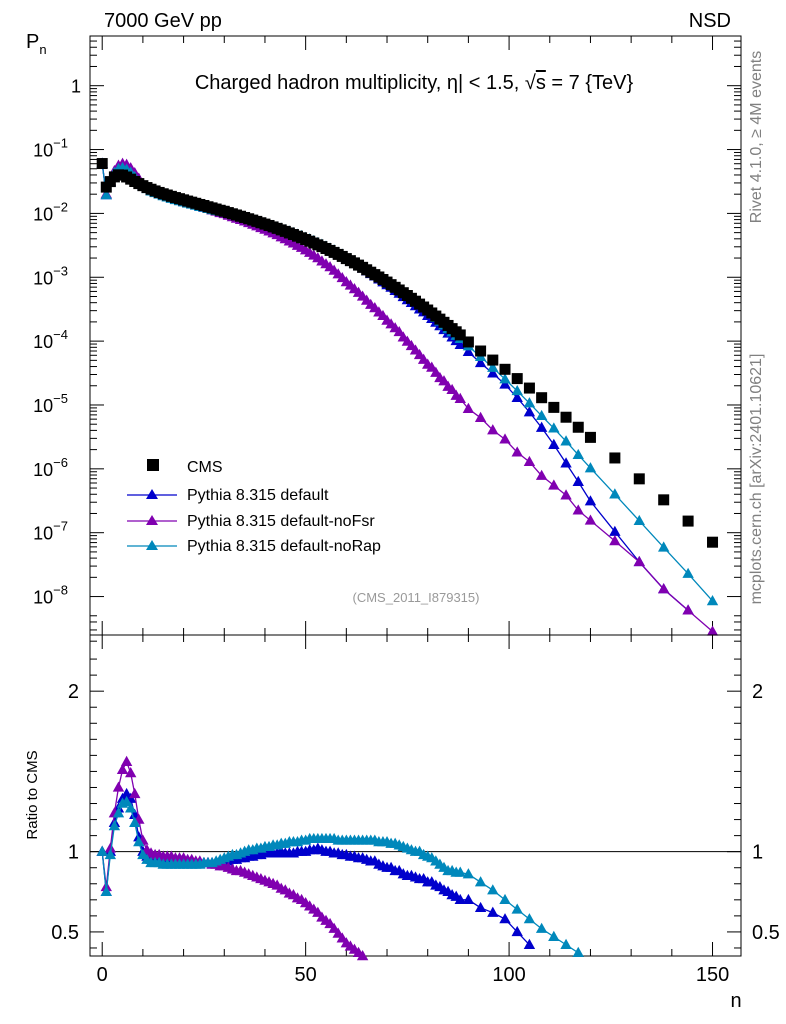 The width and height of the screenshot is (786, 1024). Describe the element at coordinates (756, 137) in the screenshot. I see `rivet-version-text: Rivet 4.1.0, ≥ 4M events` at that location.